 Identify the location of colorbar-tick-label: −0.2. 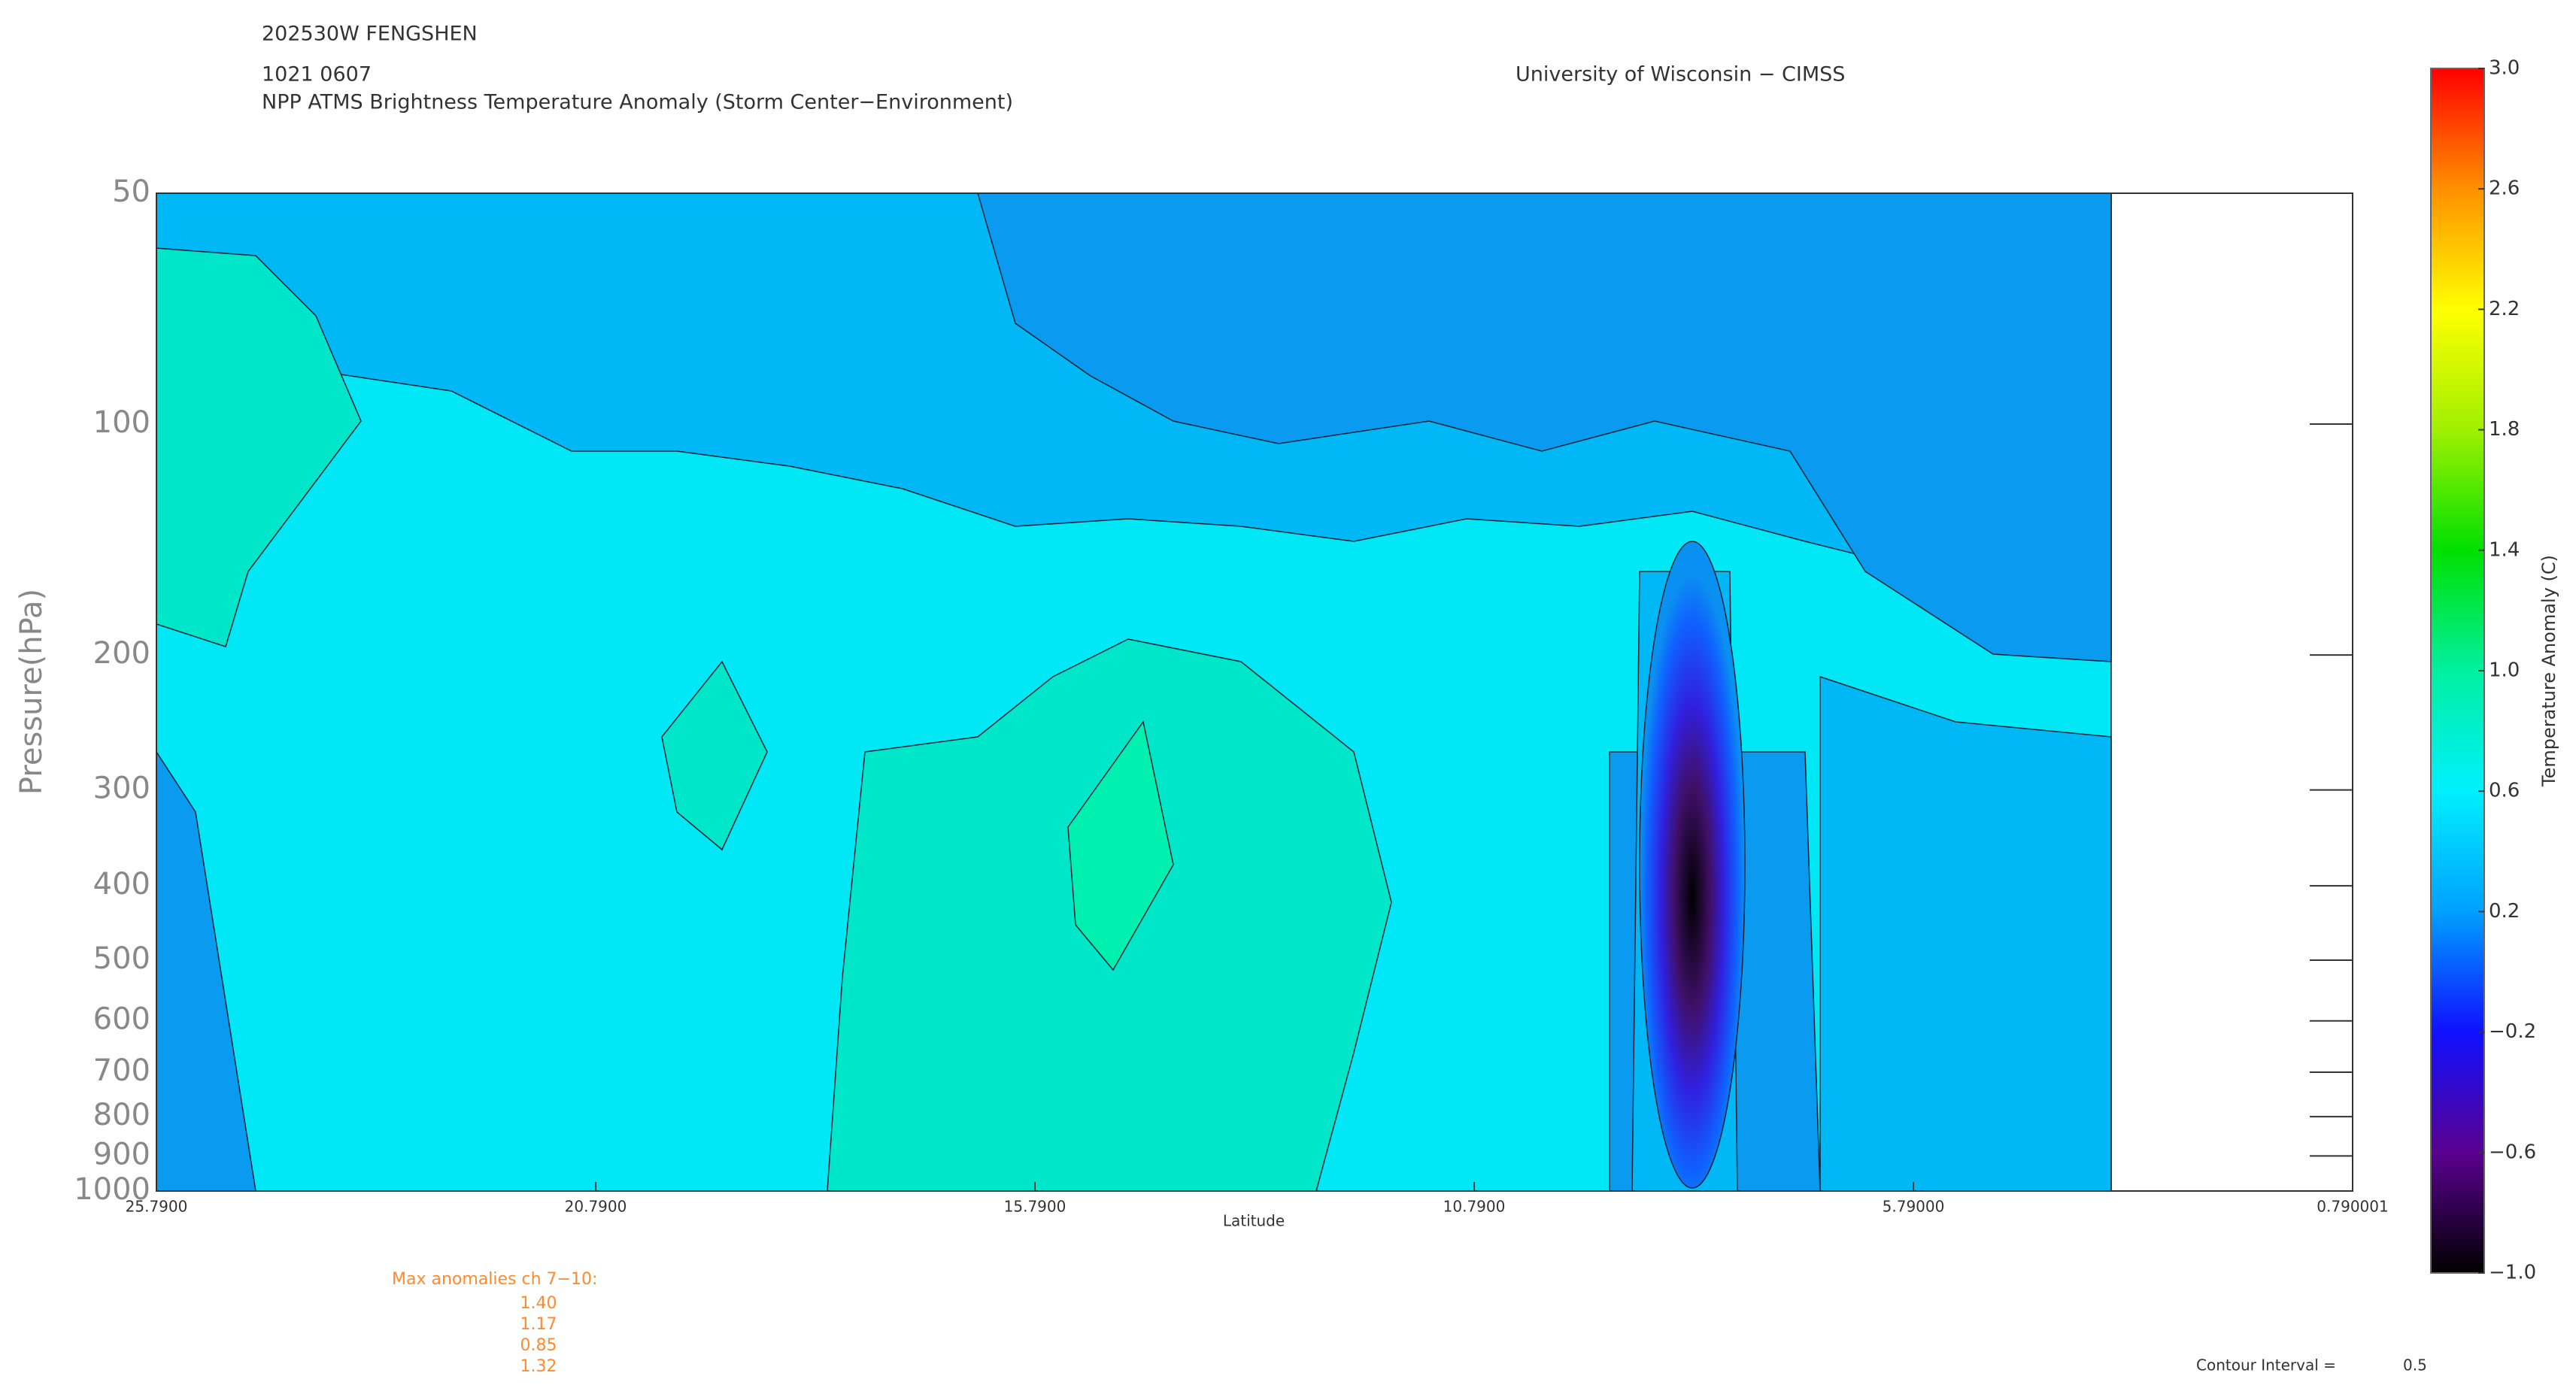
(2512, 1031).